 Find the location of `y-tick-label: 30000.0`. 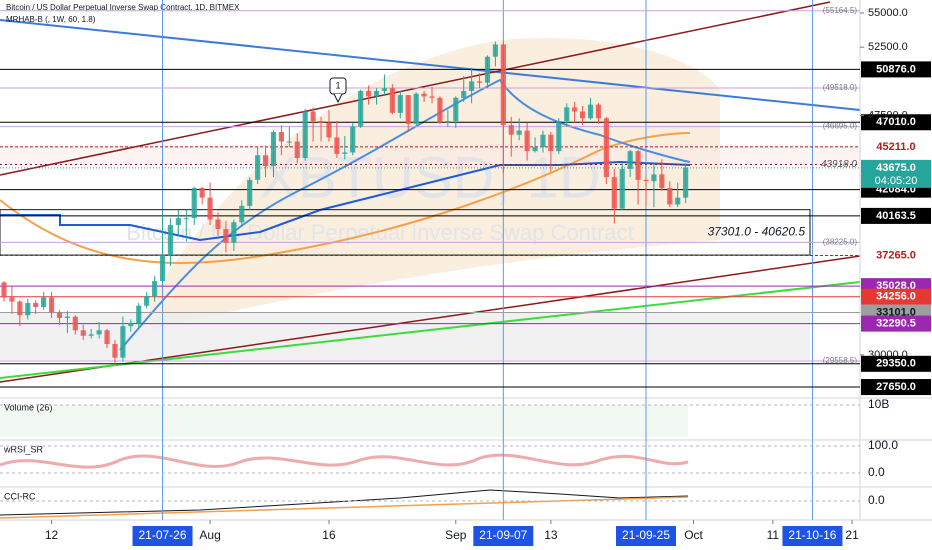

y-tick-label: 30000.0 is located at coordinates (888, 355).